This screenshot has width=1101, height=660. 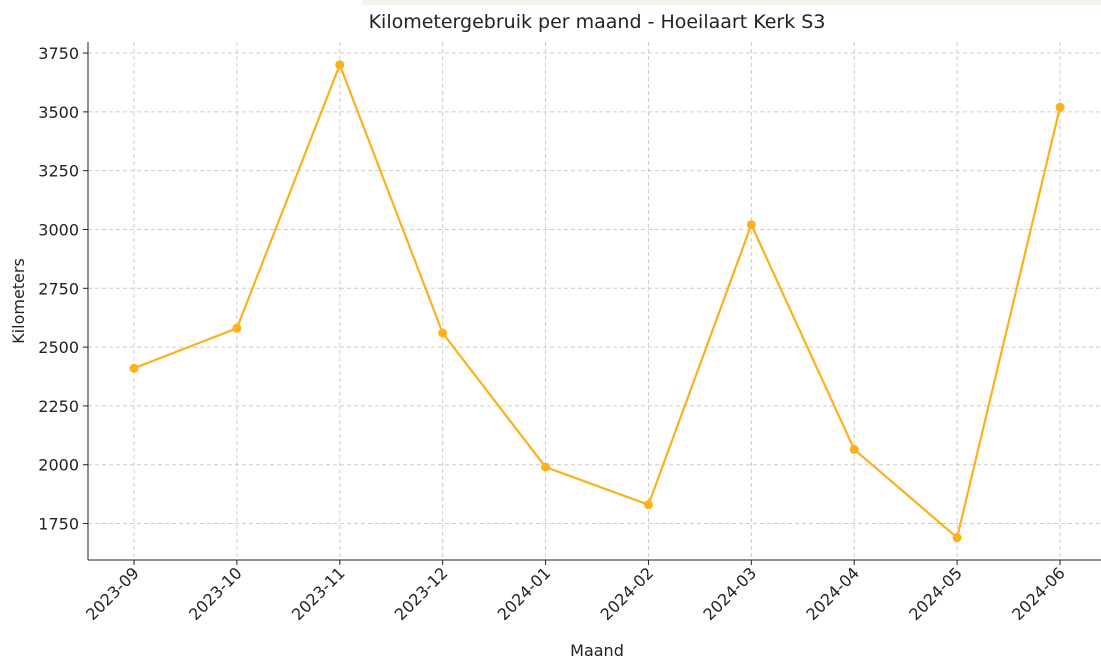 What do you see at coordinates (58, 288) in the screenshot?
I see `y-tick-label: 2750` at bounding box center [58, 288].